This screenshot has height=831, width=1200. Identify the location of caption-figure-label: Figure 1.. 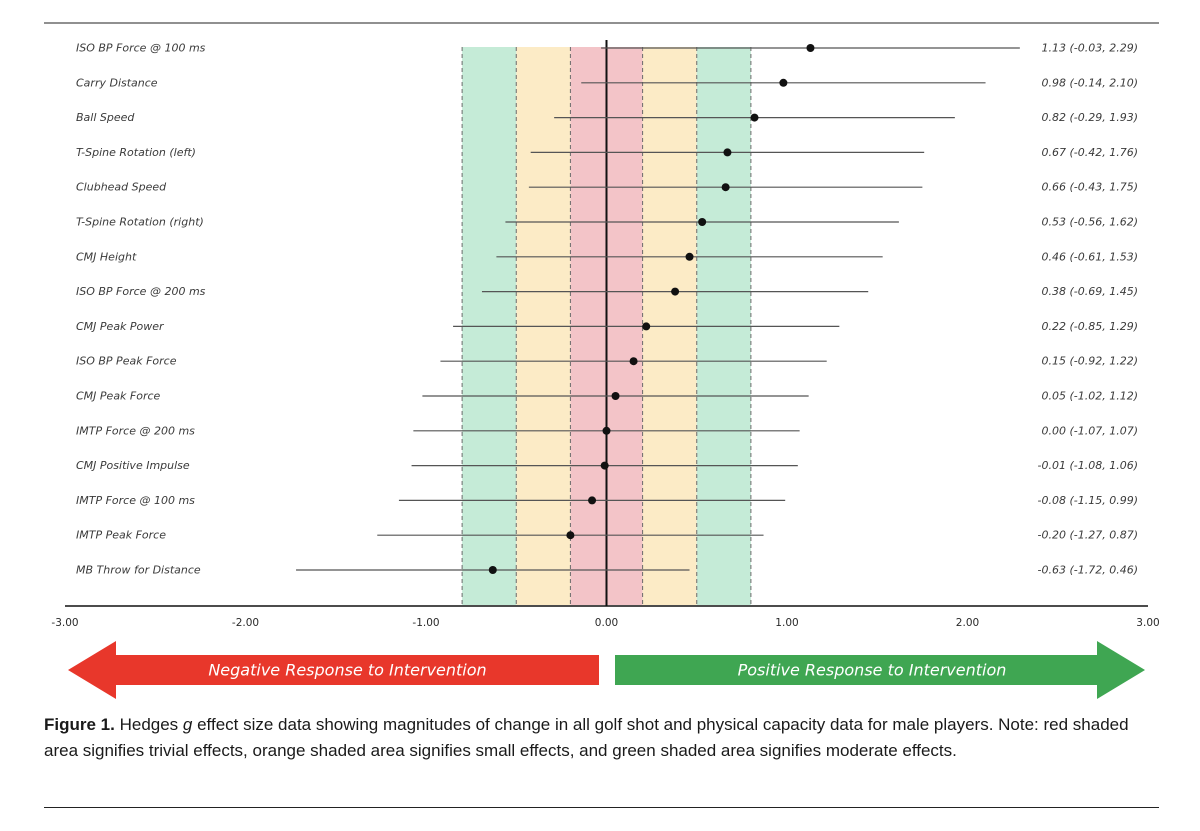
(79, 724).